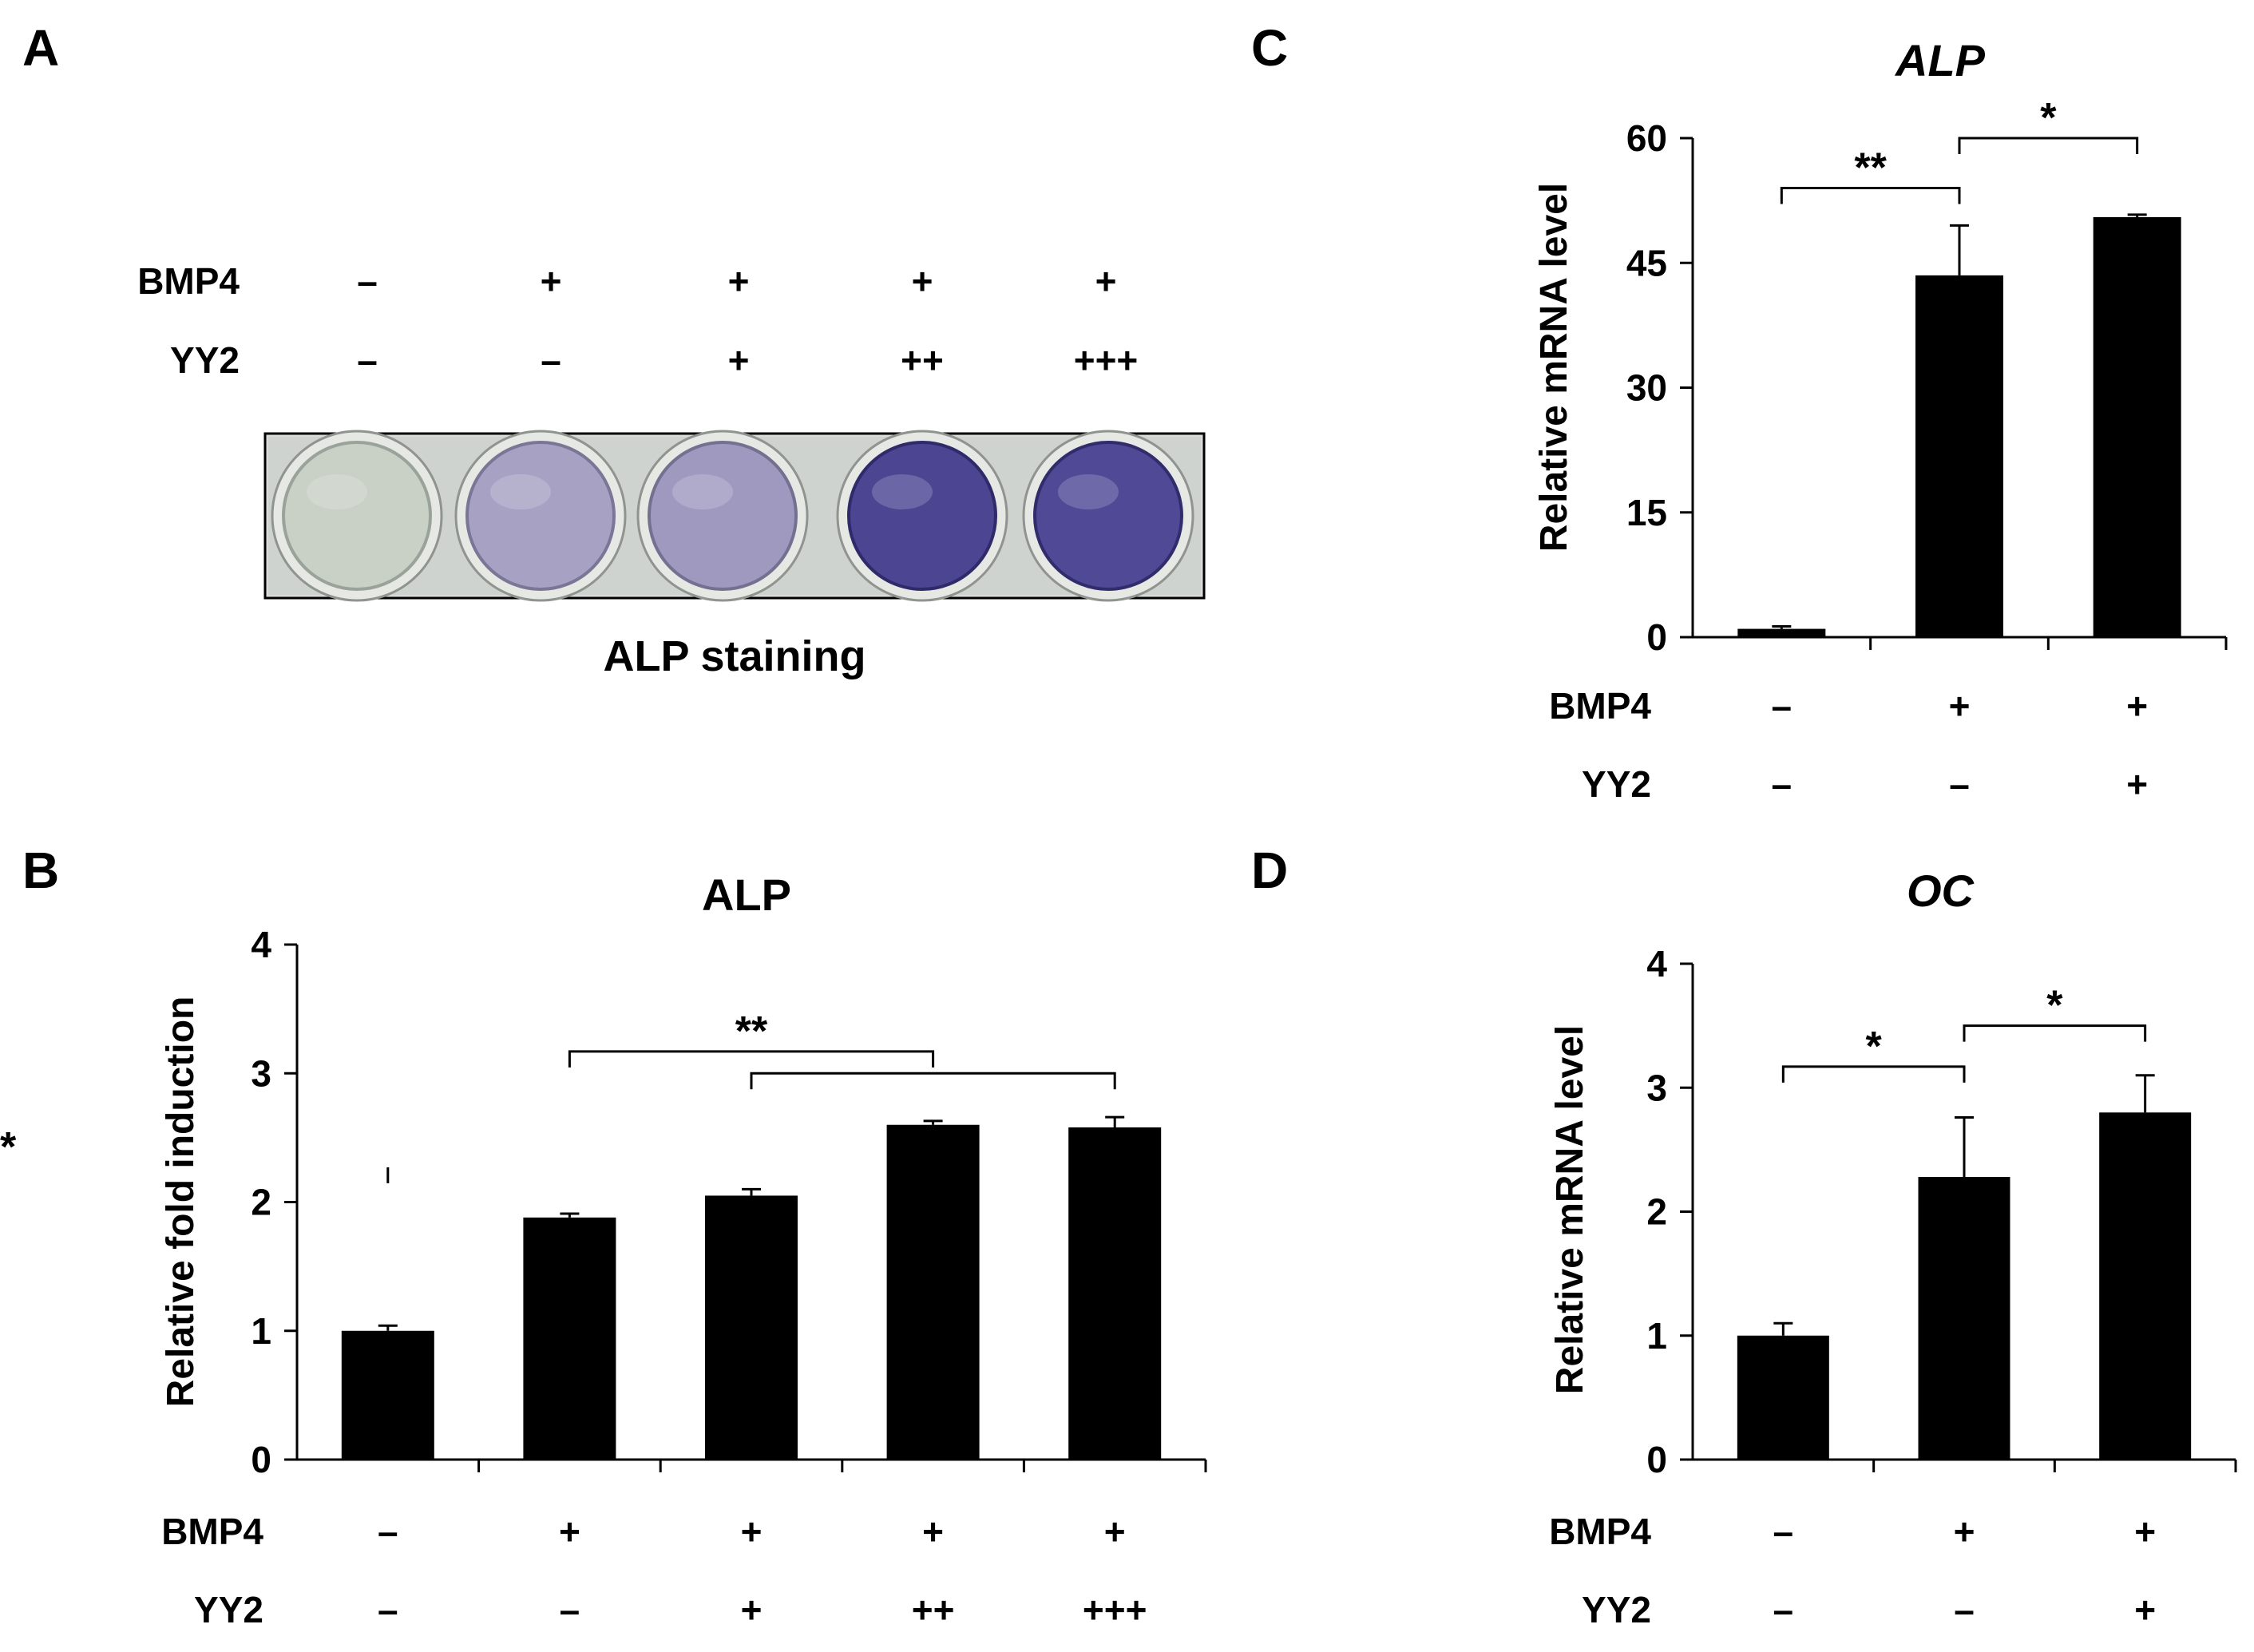 This screenshot has height=1652, width=2254. I want to click on treatment-value-bmp4-3: +, so click(739, 281).